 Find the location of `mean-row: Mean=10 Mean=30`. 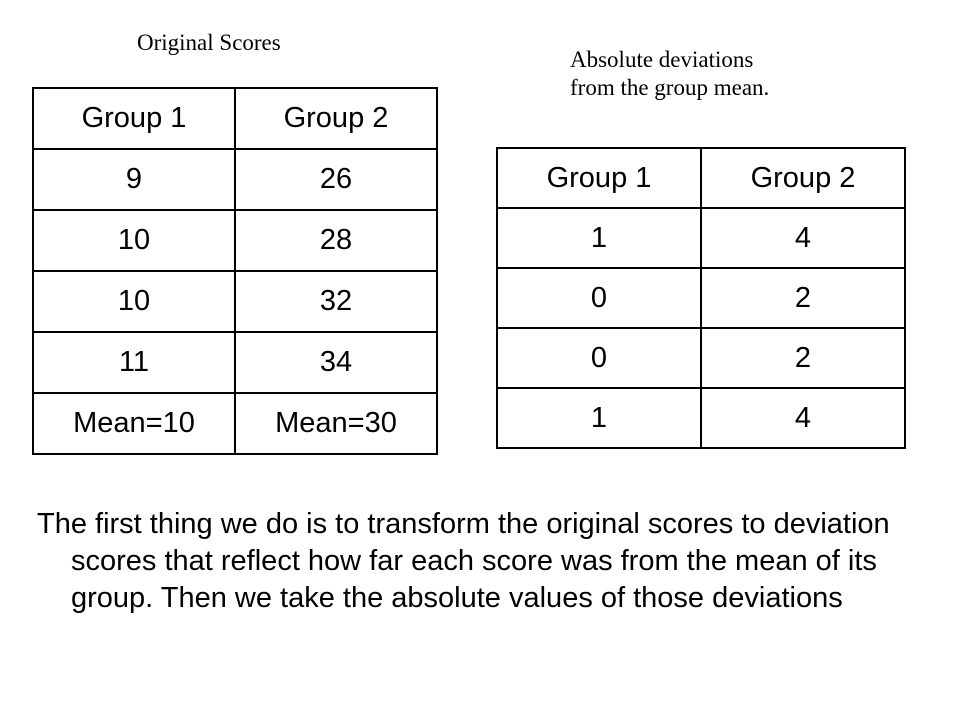

mean-row: Mean=10 Mean=30 is located at coordinates (235, 423).